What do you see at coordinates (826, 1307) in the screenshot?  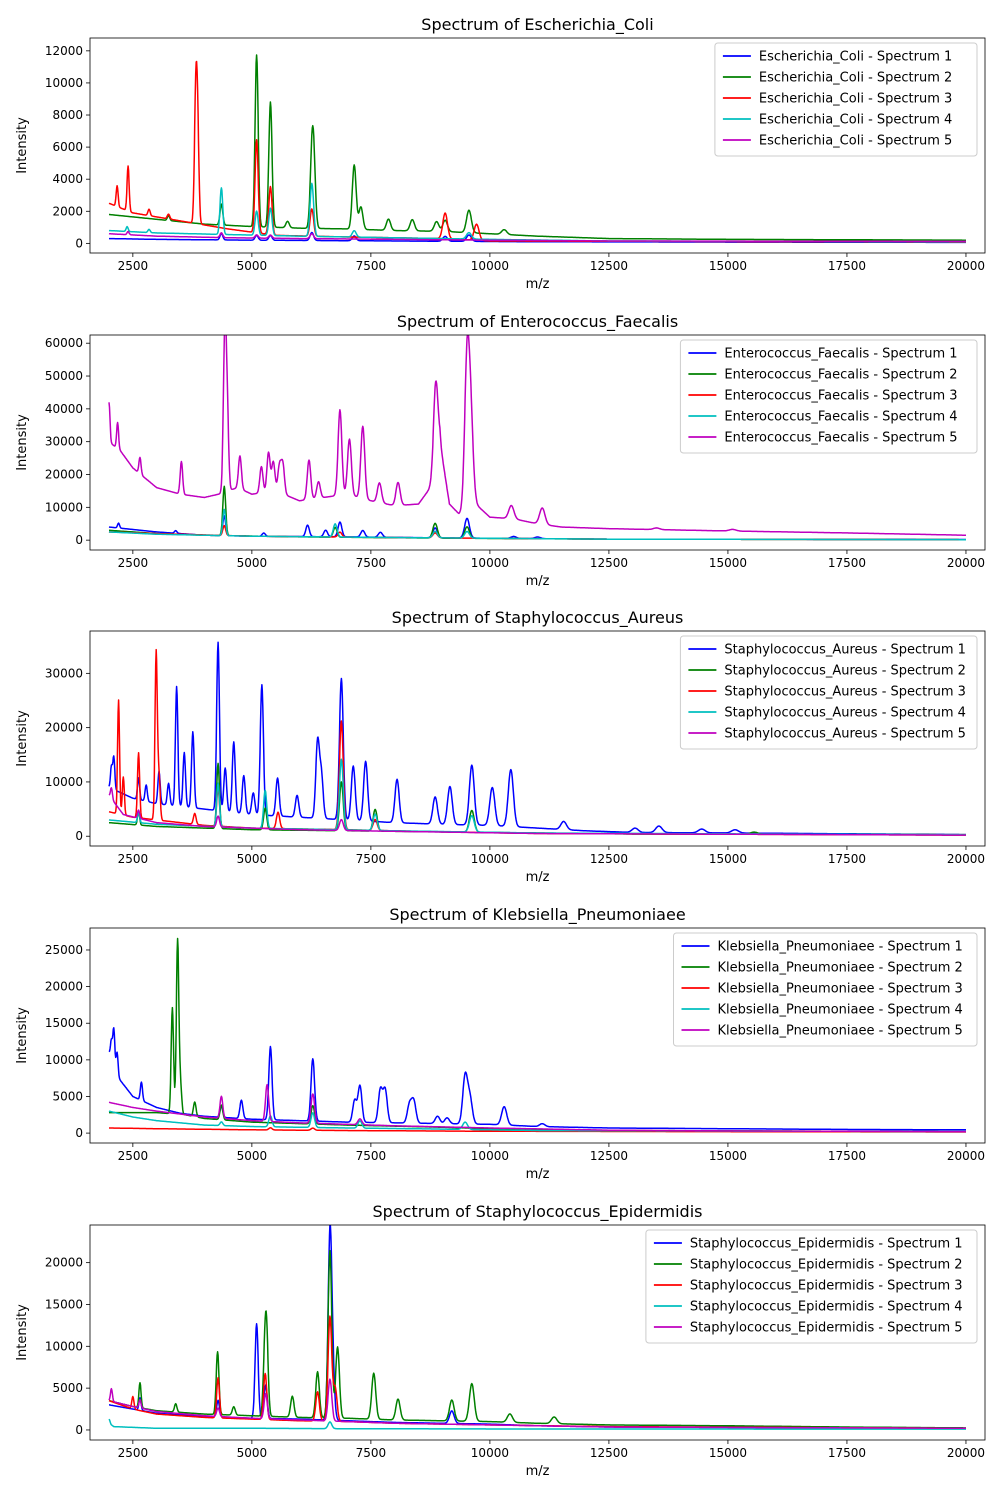 I see `legend-label: Staphylococcus_Epidermidis - Spectrum 4` at bounding box center [826, 1307].